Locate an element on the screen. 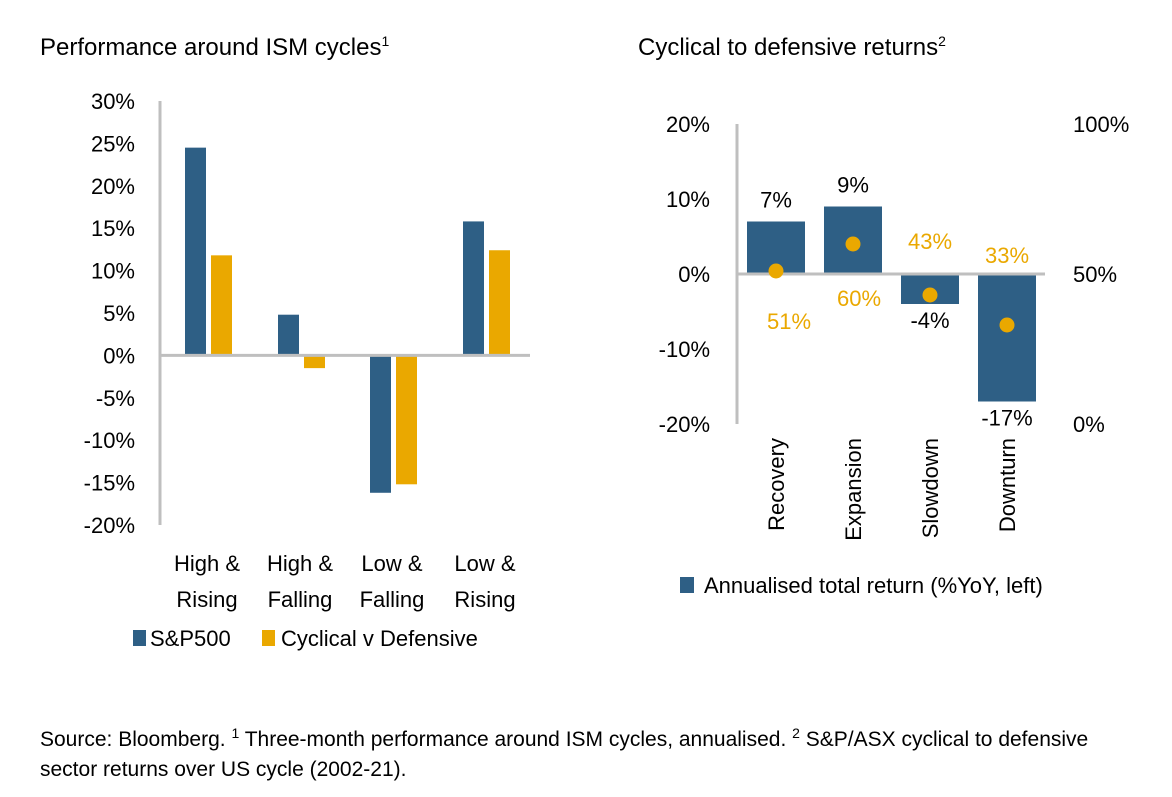  left-y-tick-label: 10% is located at coordinates (688, 199).